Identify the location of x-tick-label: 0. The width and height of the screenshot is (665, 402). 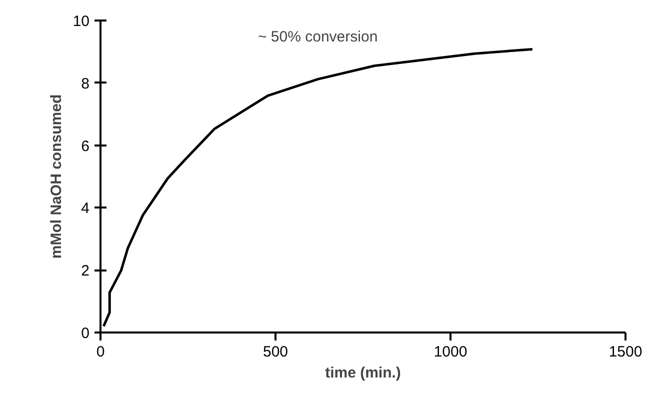
(100, 352).